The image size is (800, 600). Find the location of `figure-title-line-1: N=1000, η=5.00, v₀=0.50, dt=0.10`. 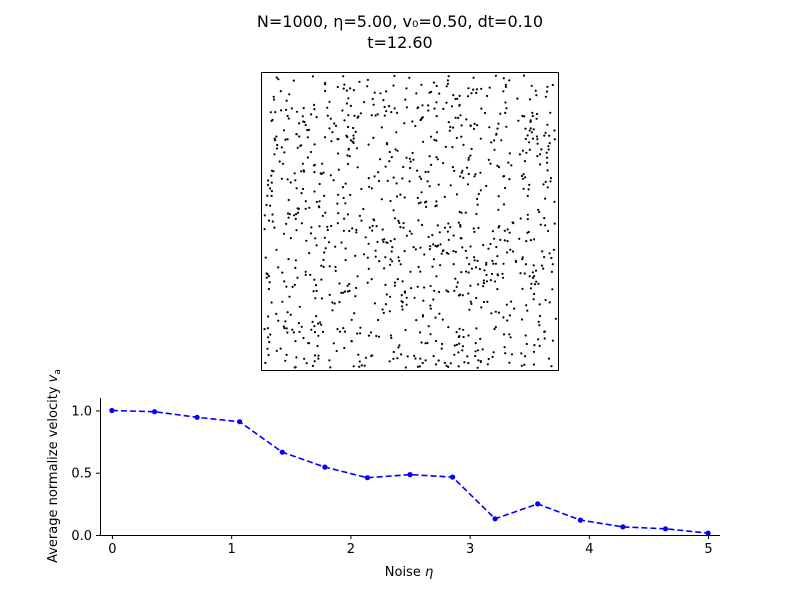

figure-title-line-1: N=1000, η=5.00, v₀=0.50, dt=0.10 is located at coordinates (400, 21).